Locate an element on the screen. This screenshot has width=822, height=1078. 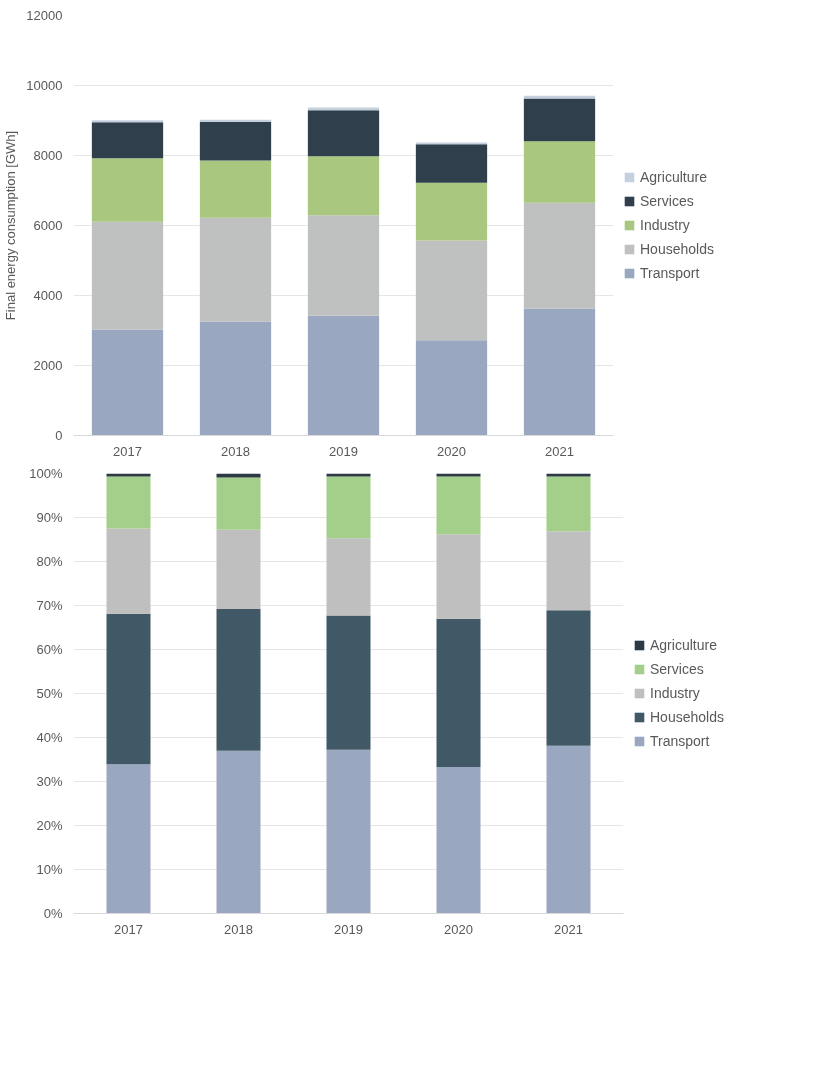
y-tick-label: 4000 is located at coordinates (48, 295).